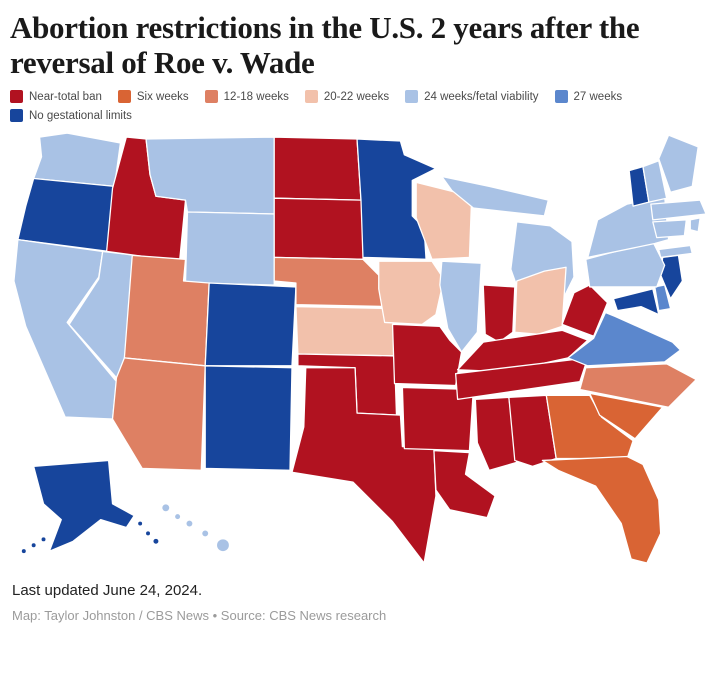  I want to click on state-nm, so click(248, 418).